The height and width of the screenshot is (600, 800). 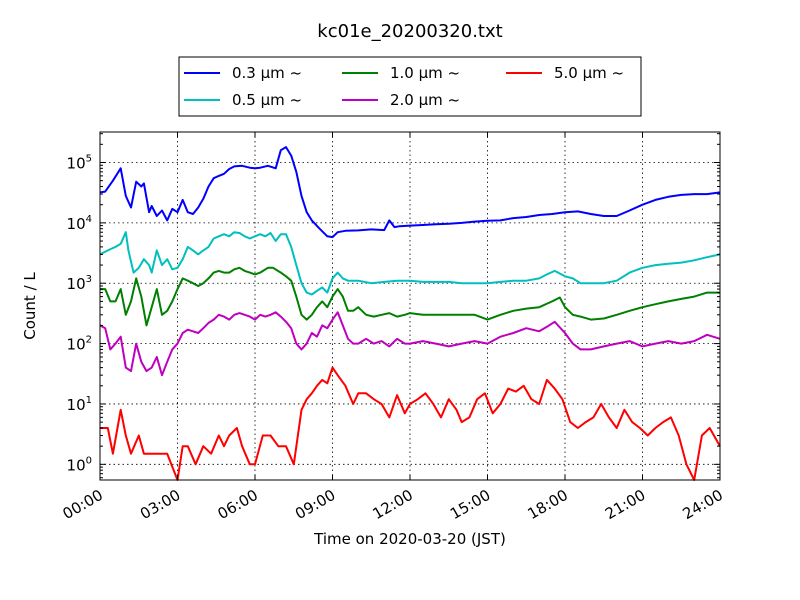 I want to click on legend-label-0-5um: 0.5 µm ~, so click(x=267, y=100).